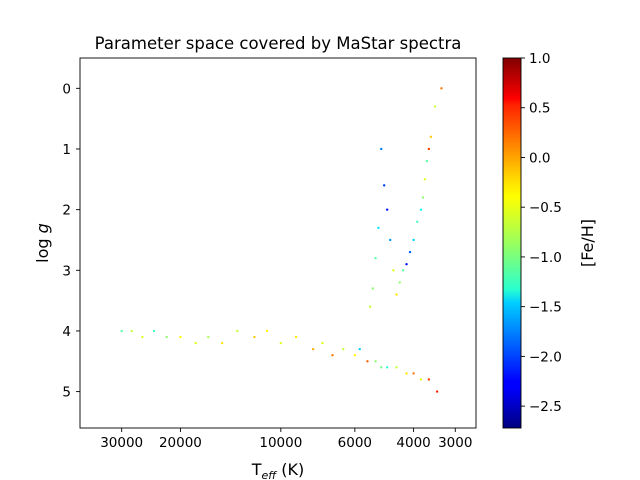  Describe the element at coordinates (66, 89) in the screenshot. I see `y-tick-label: 0` at that location.